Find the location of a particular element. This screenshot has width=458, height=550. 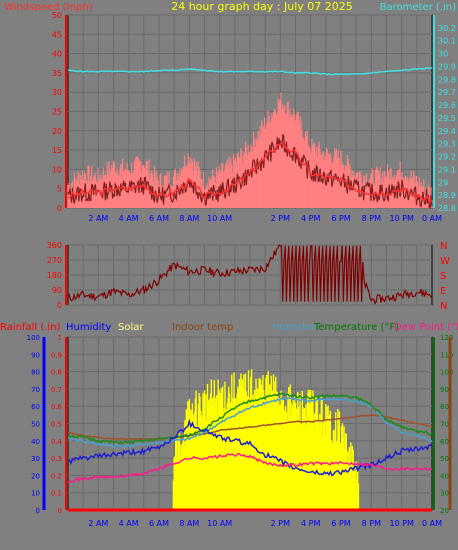

barometer-y-tick: 29.4 is located at coordinates (447, 131).